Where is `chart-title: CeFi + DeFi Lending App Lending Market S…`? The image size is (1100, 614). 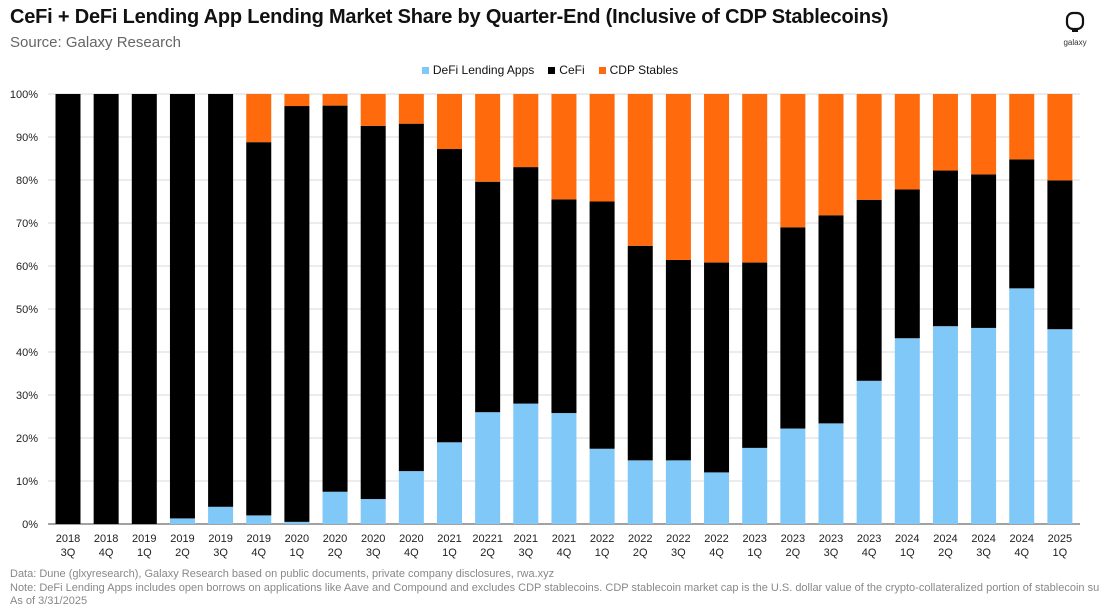 chart-title: CeFi + DeFi Lending App Lending Market S… is located at coordinates (449, 17).